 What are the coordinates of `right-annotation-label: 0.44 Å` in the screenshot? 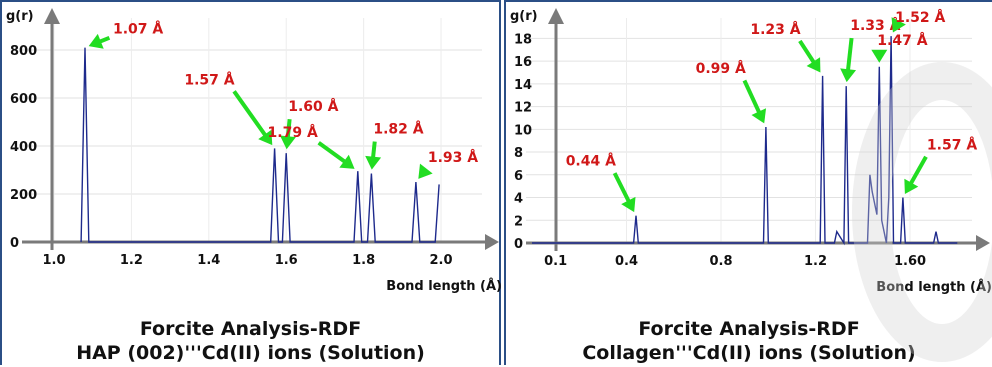 It's located at (591, 161).